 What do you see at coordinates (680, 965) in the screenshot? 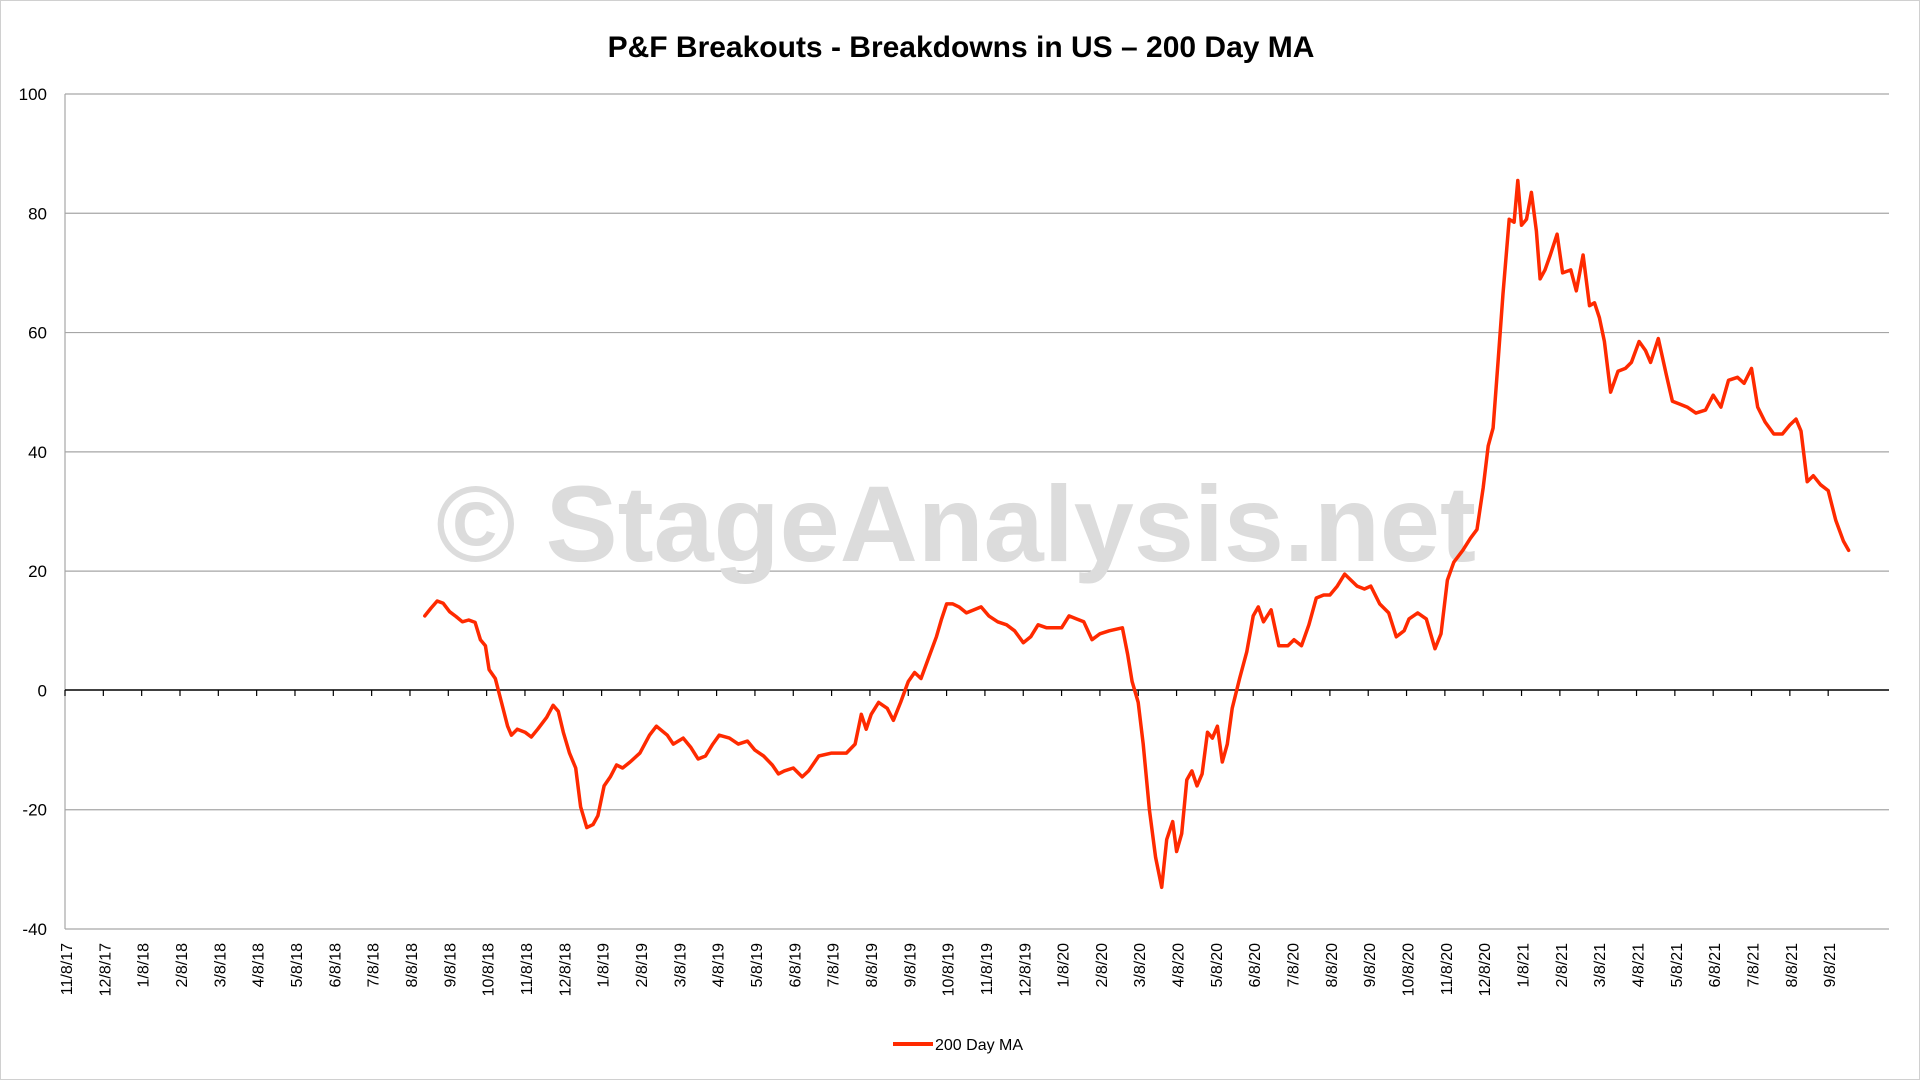
I see `x-tick-label: 3/8/19` at bounding box center [680, 965].